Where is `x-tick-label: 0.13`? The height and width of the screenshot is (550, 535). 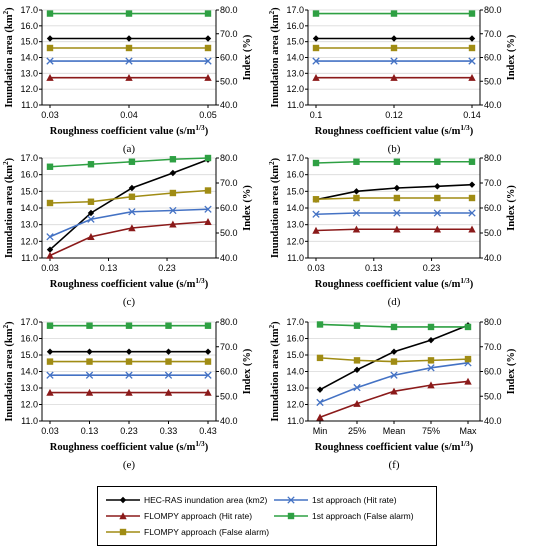
x-tick-label: 0.13 is located at coordinates (109, 268).